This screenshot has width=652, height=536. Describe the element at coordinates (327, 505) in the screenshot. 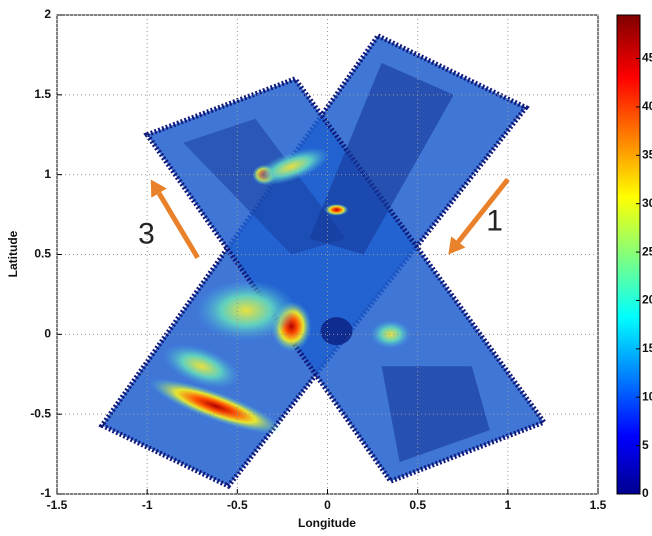

I see `x-tick-label: 0` at that location.